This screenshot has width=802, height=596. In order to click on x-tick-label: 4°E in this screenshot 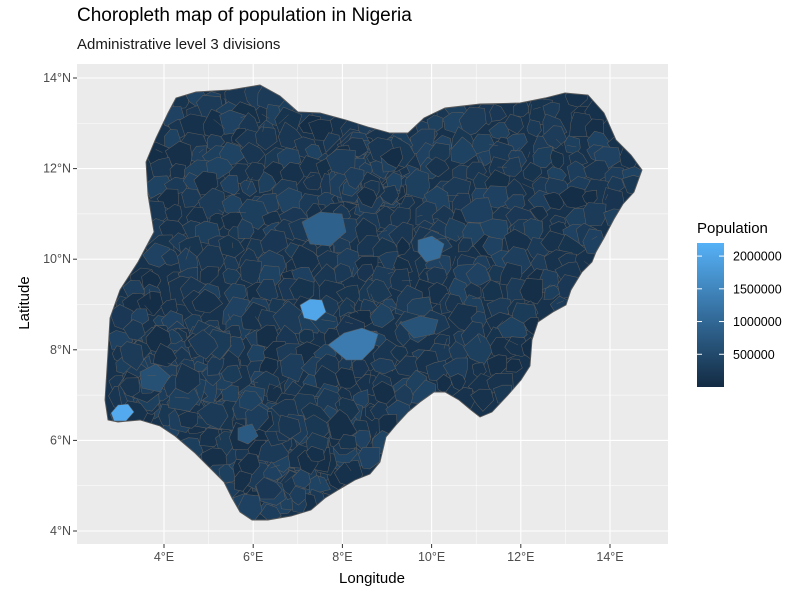, I will do `click(164, 557)`.